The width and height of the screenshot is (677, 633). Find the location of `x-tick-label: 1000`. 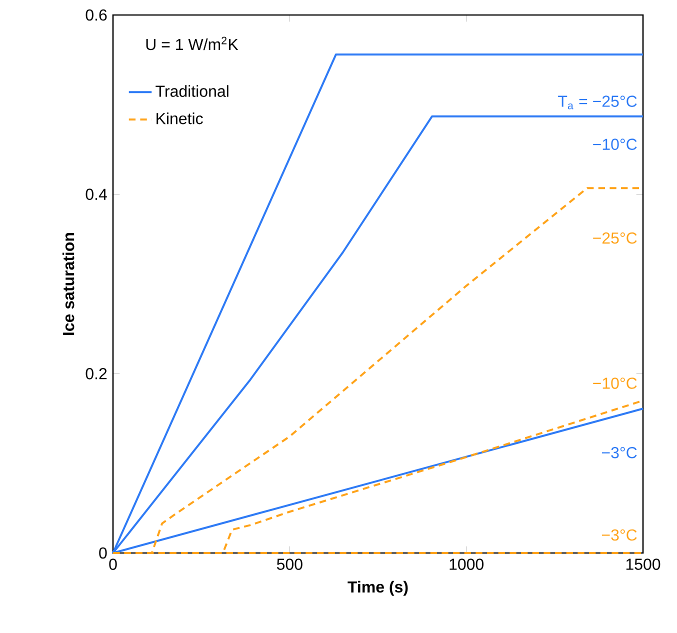

x-tick-label: 1000 is located at coordinates (467, 564).